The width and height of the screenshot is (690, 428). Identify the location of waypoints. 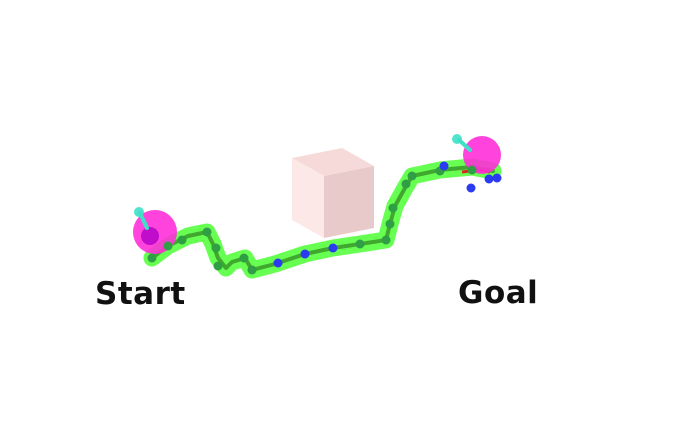
(324, 218).